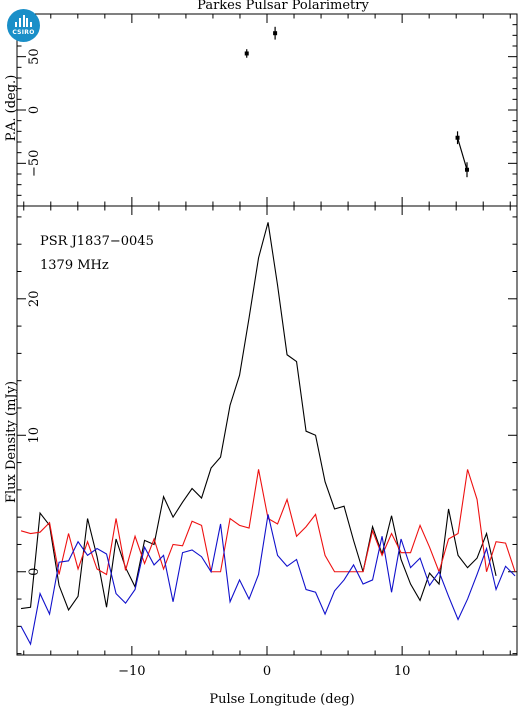  I want to click on y-tick-label: 0, so click(34, 110).